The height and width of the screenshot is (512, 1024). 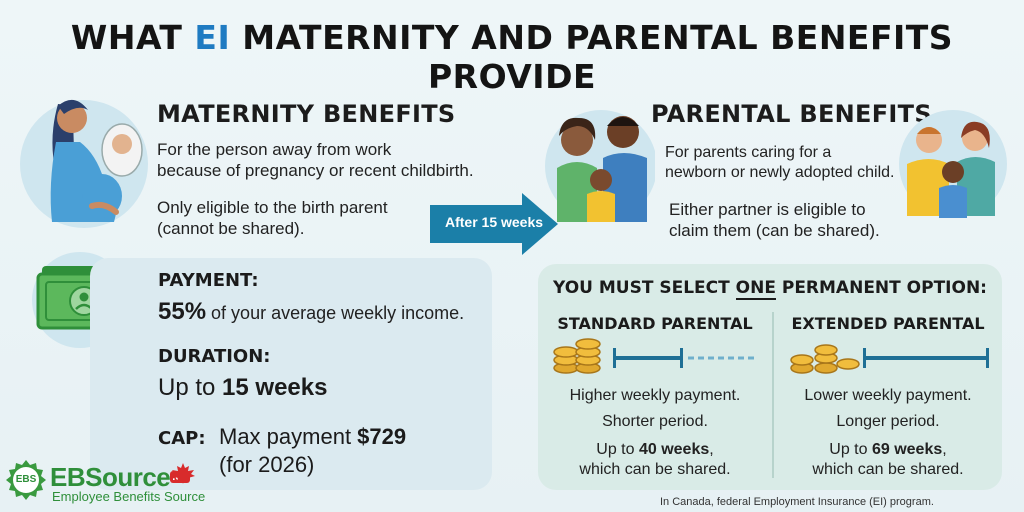 What do you see at coordinates (84, 163) in the screenshot?
I see `pregnant-mother-illustration` at bounding box center [84, 163].